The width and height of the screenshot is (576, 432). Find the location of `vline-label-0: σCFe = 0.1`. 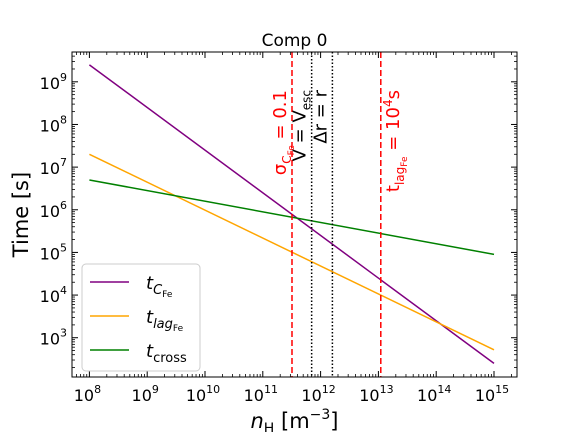

vline-label-0: σCFe = 0.1 is located at coordinates (283, 132).